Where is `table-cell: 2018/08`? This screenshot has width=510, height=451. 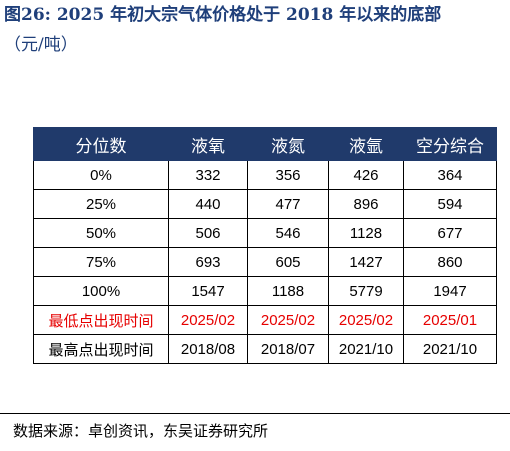
table-cell: 2018/08 is located at coordinates (208, 349).